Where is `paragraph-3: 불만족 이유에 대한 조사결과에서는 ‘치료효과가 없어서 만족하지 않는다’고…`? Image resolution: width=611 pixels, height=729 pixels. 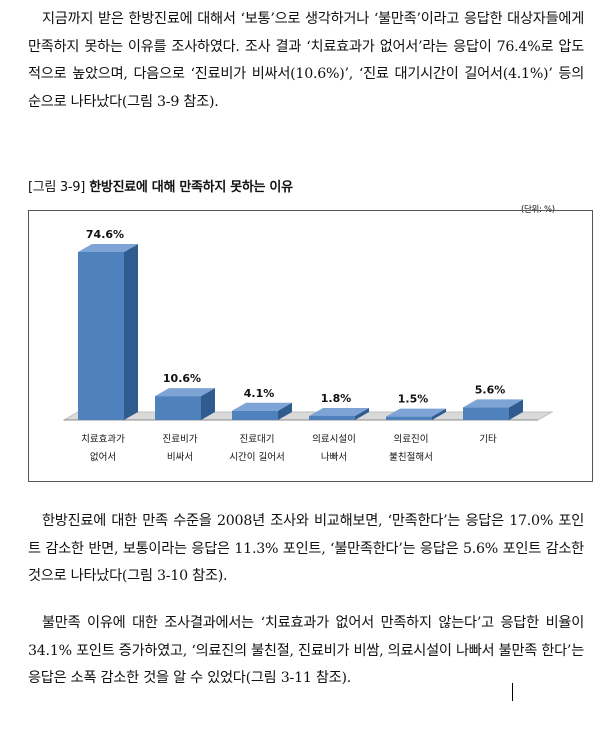
paragraph-3: 불만족 이유에 대한 조사결과에서는 ‘치료효과가 없어서 만족하지 않는다’고… is located at coordinates (306, 650).